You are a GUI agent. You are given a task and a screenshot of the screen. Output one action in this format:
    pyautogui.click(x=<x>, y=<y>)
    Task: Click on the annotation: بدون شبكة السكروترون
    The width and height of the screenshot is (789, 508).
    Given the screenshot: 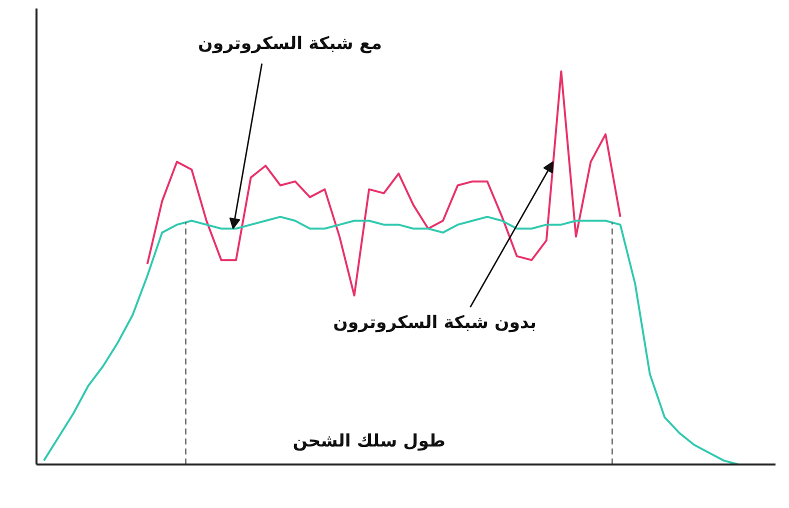 What is the action you would take?
    pyautogui.click(x=435, y=323)
    